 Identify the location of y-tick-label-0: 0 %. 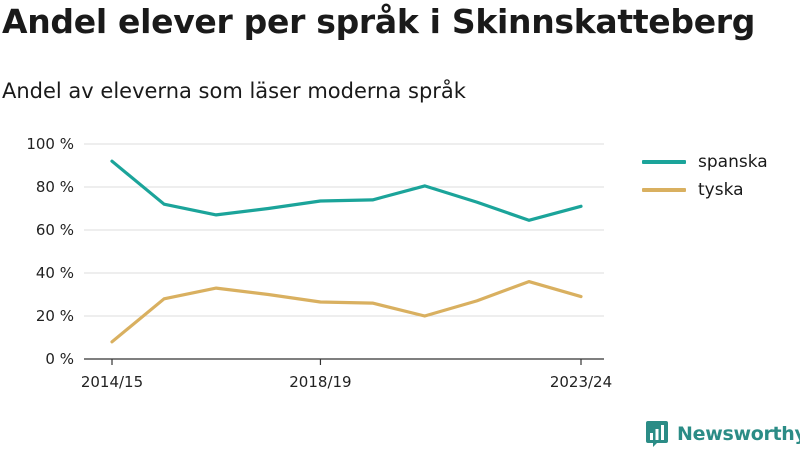
(59, 359).